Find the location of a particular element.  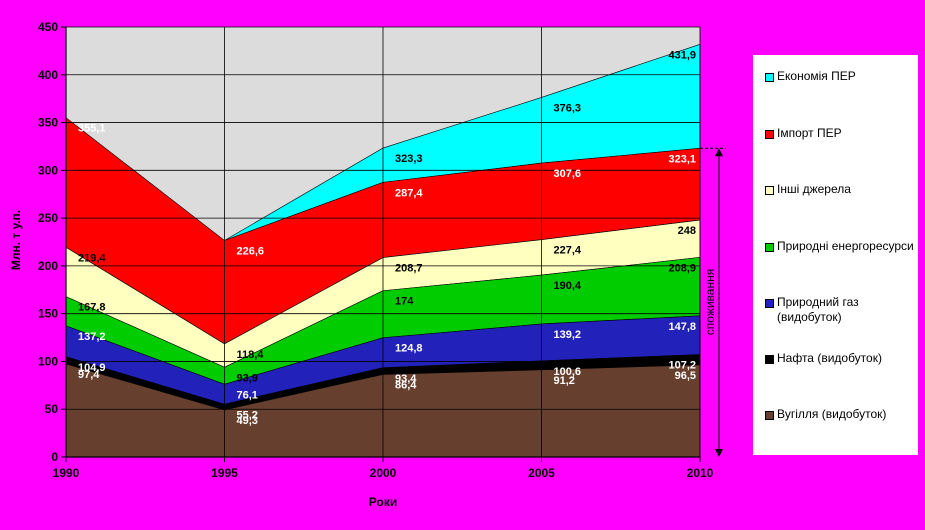

data-label: 355,1 is located at coordinates (92, 129).